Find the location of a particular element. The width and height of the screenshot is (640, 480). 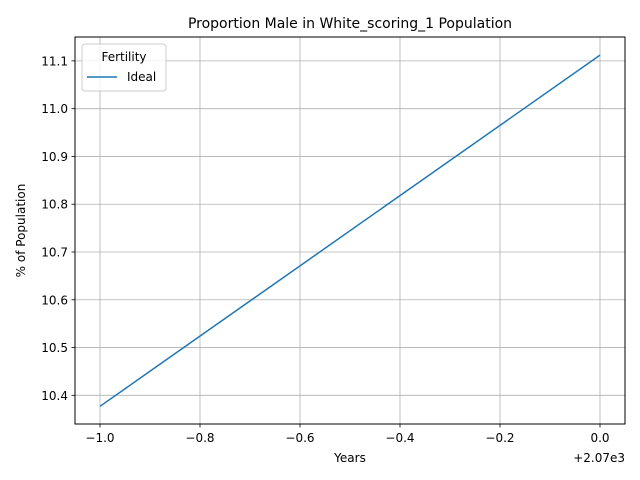

y-axis-label: % of Population is located at coordinates (21, 231).